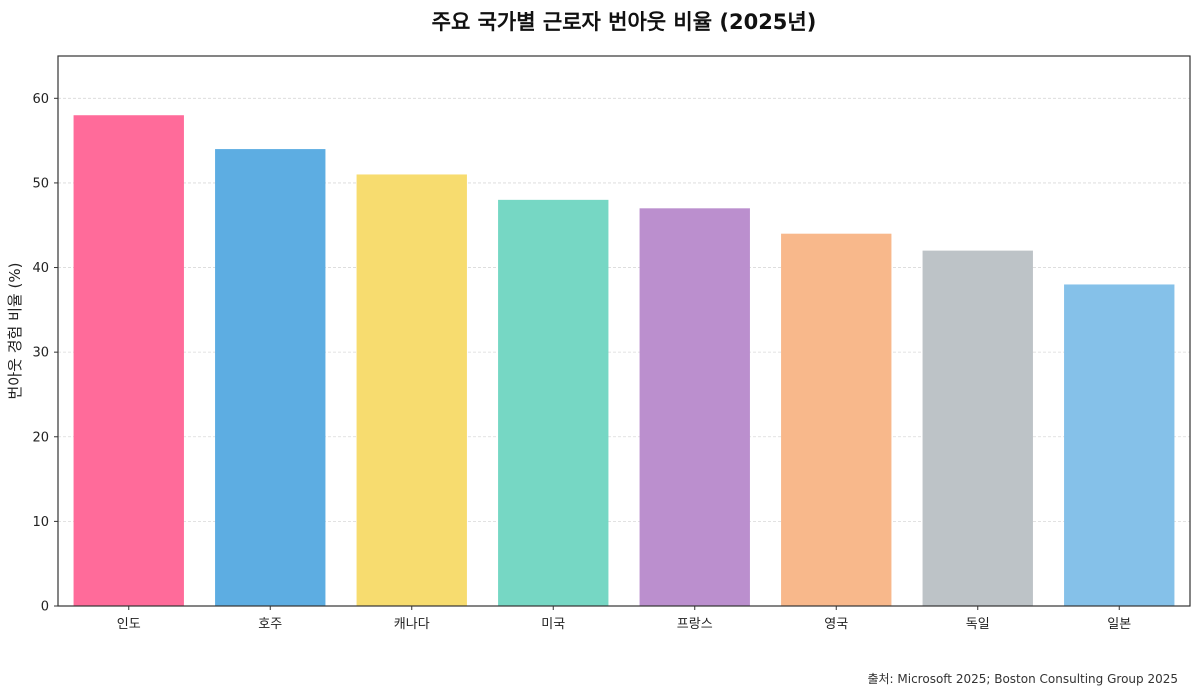  I want to click on x-tick-label: 일본, so click(1119, 624).